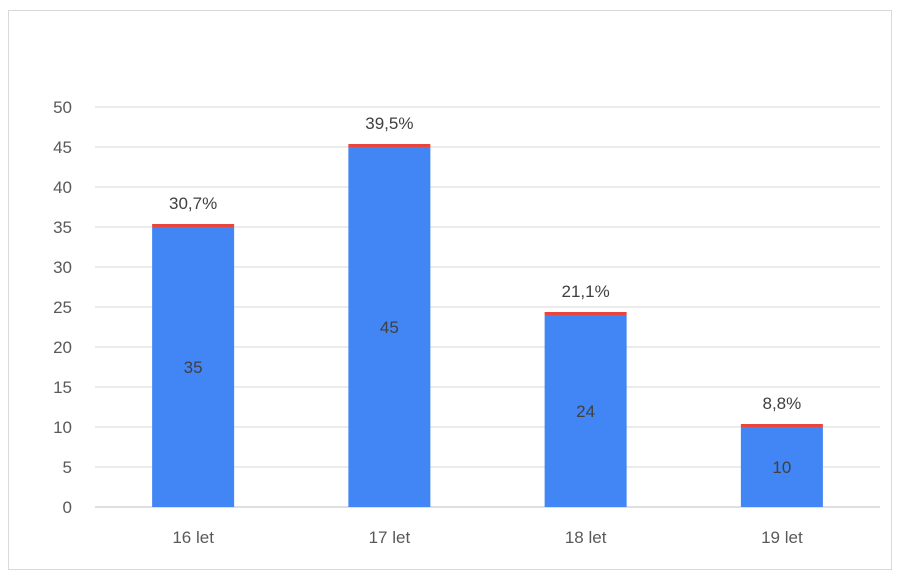  Describe the element at coordinates (62, 307) in the screenshot. I see `y-tick-label: 25` at that location.